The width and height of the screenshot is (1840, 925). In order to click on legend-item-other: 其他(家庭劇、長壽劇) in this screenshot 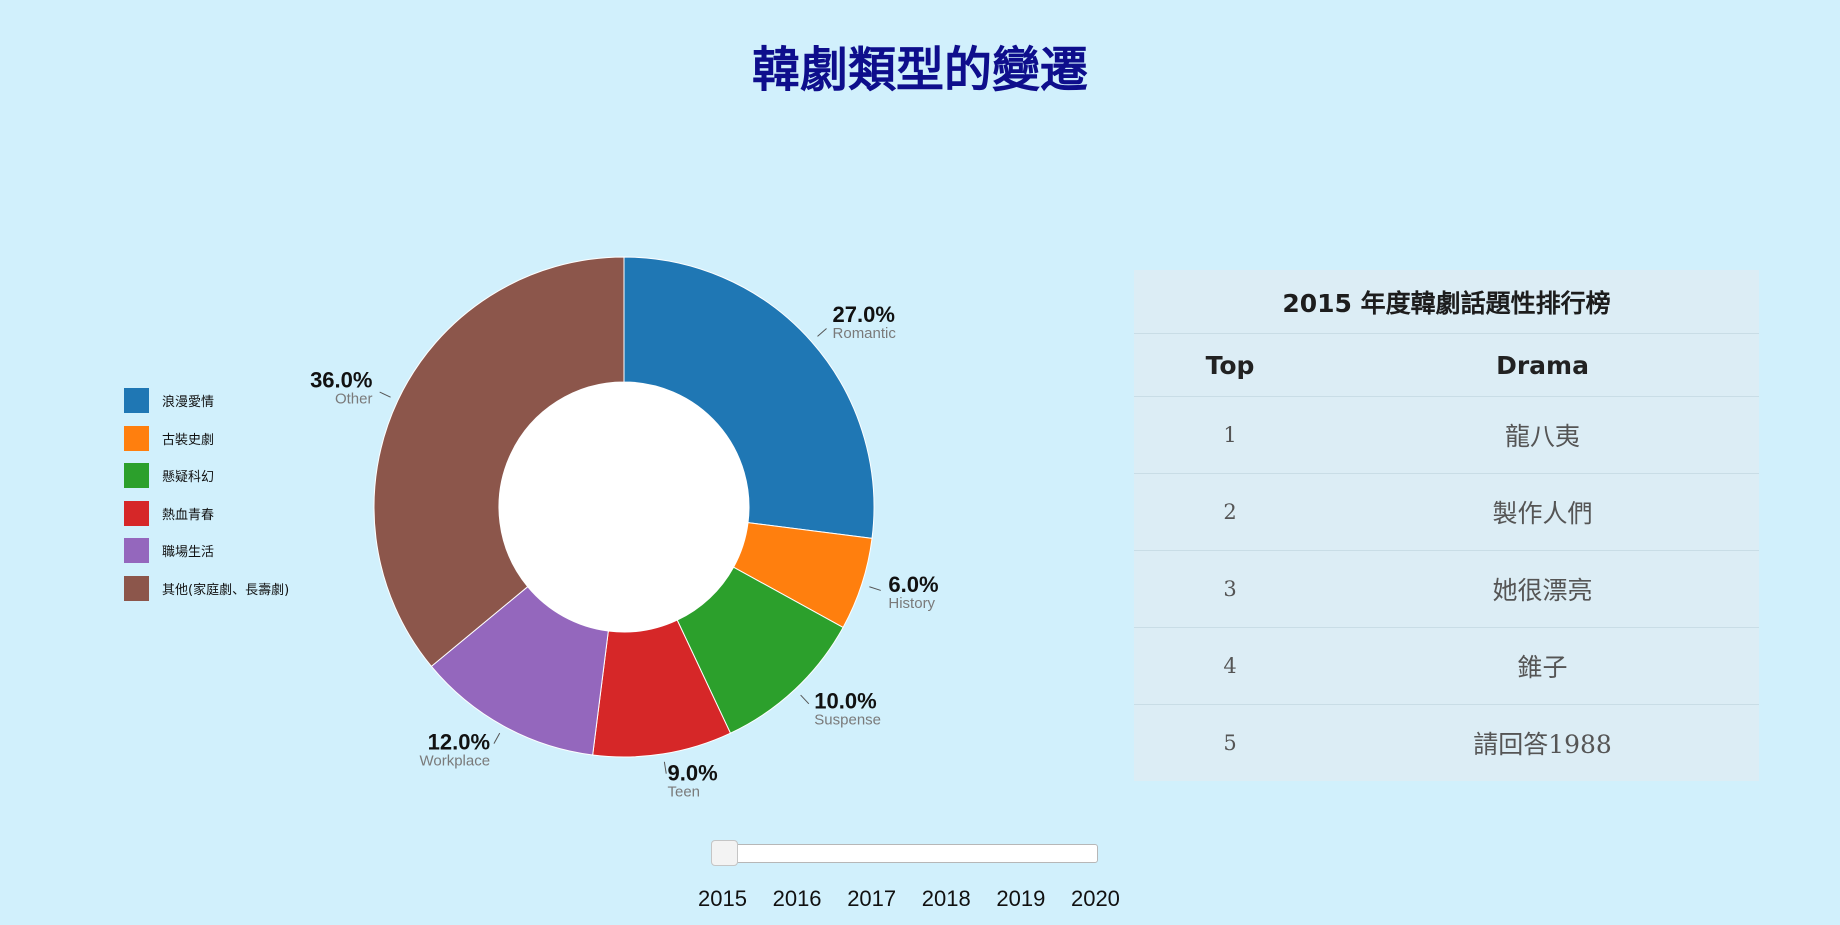, I will do `click(206, 589)`.